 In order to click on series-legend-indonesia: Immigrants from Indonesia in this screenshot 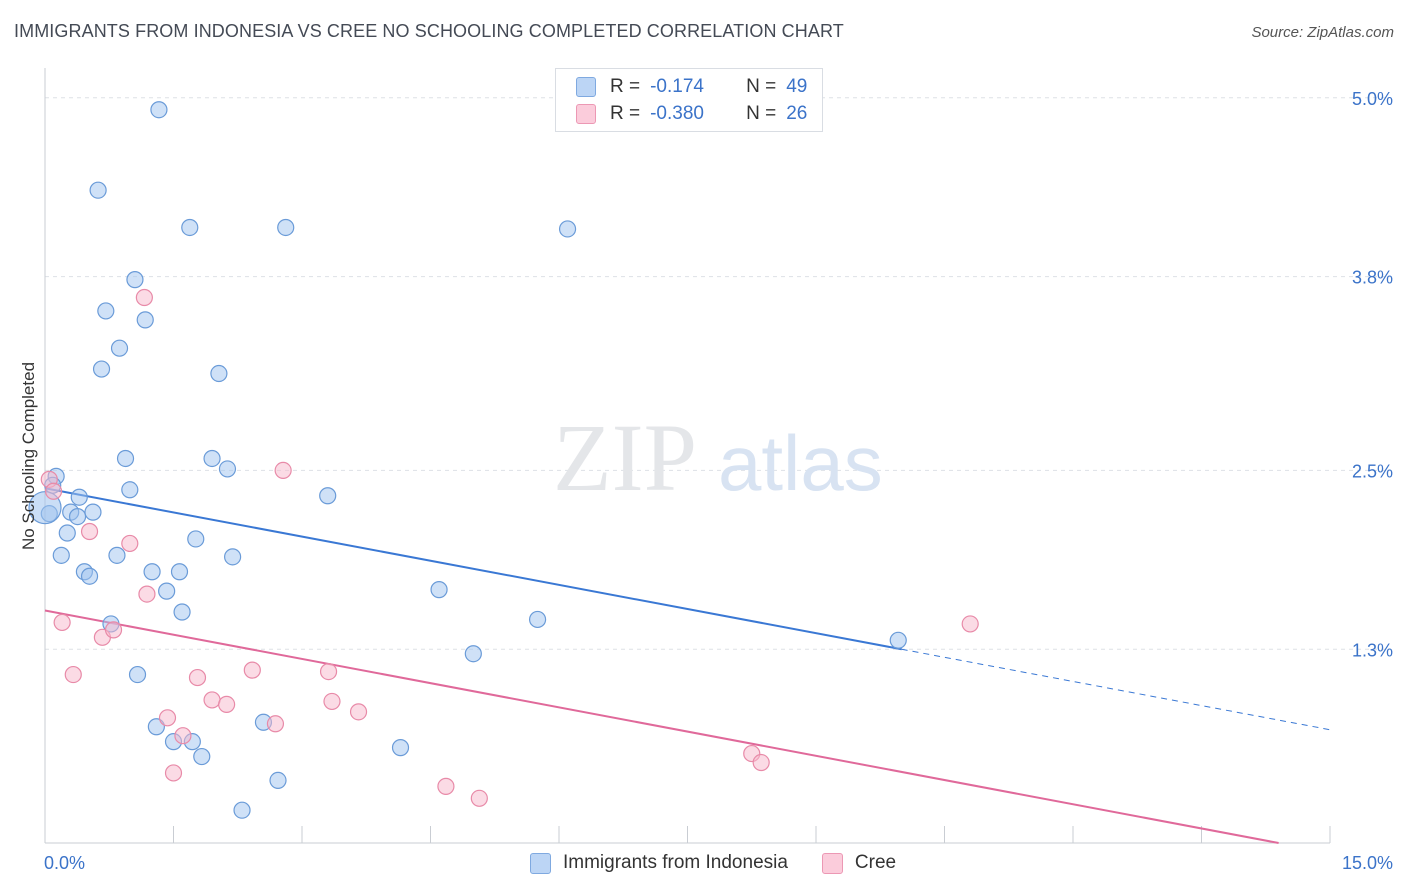, I will do `click(659, 863)`.